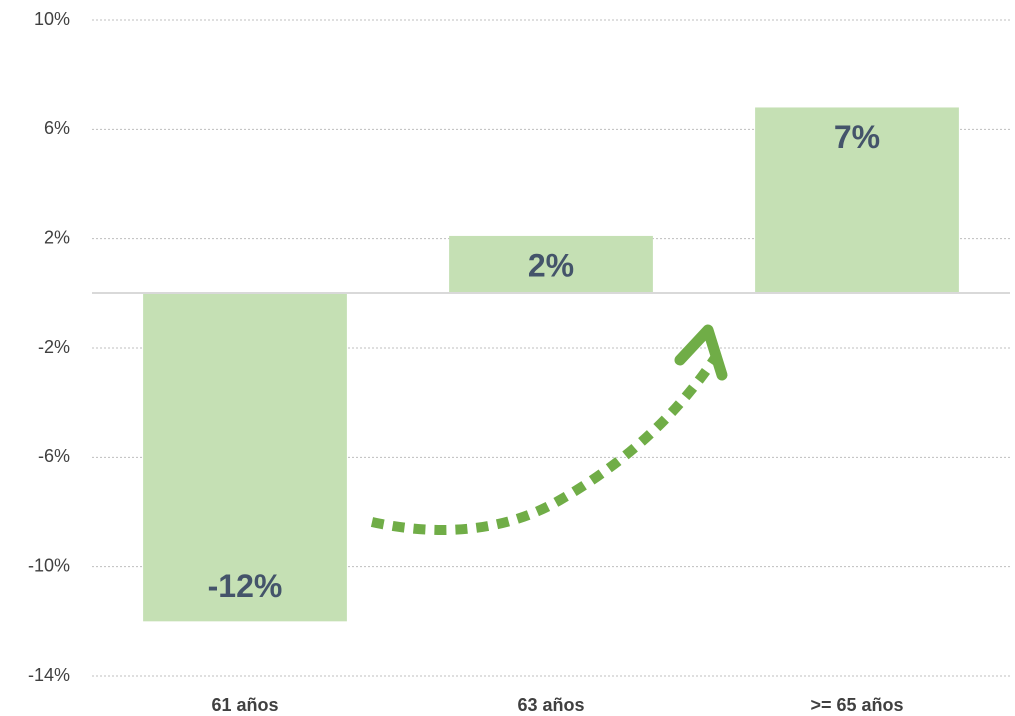 This screenshot has height=716, width=1015. Describe the element at coordinates (701, 352) in the screenshot. I see `arrow-head` at that location.